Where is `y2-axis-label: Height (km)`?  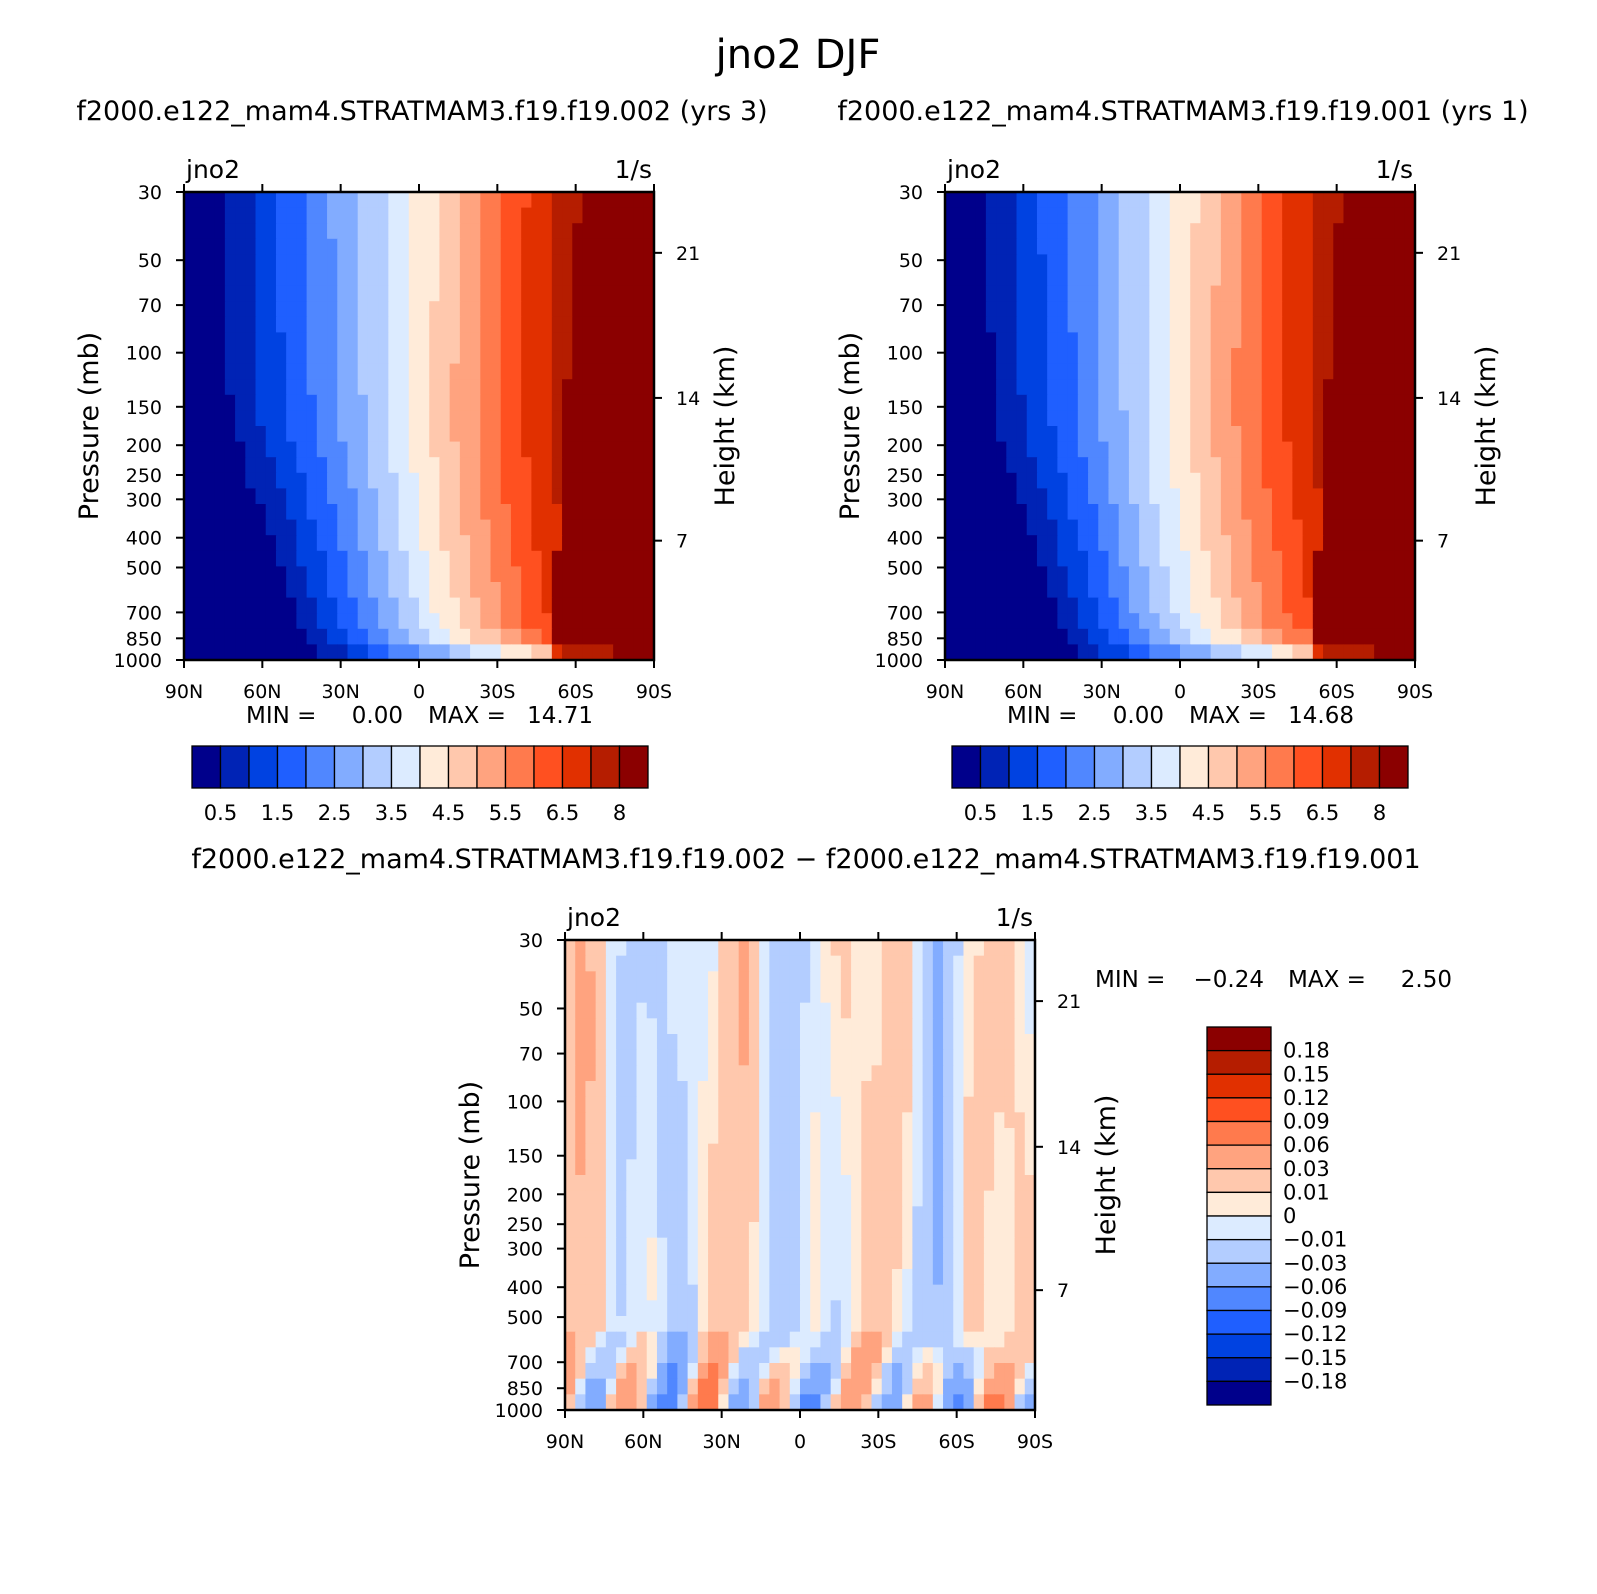 y2-axis-label: Height (km) is located at coordinates (1486, 426).